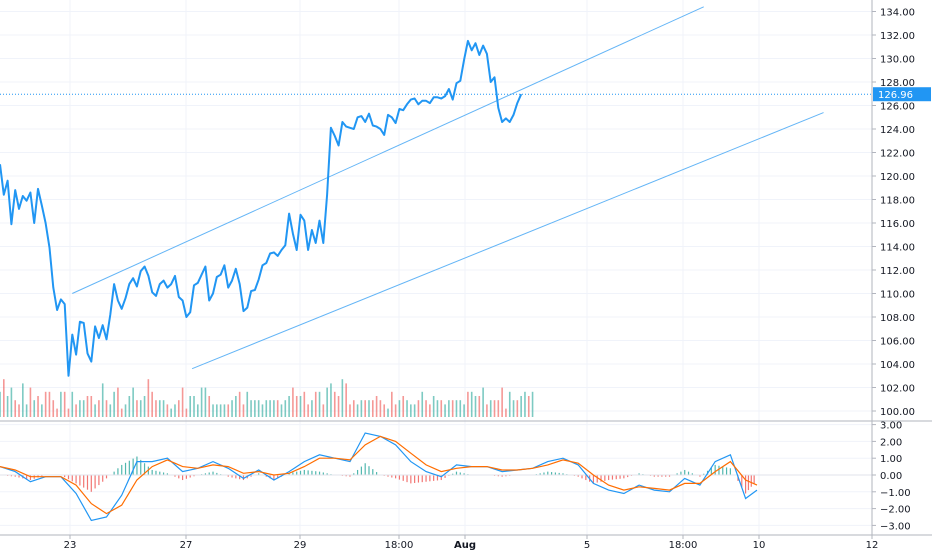 This screenshot has height=554, width=932. I want to click on price-tick-label: 118.00, so click(897, 201).